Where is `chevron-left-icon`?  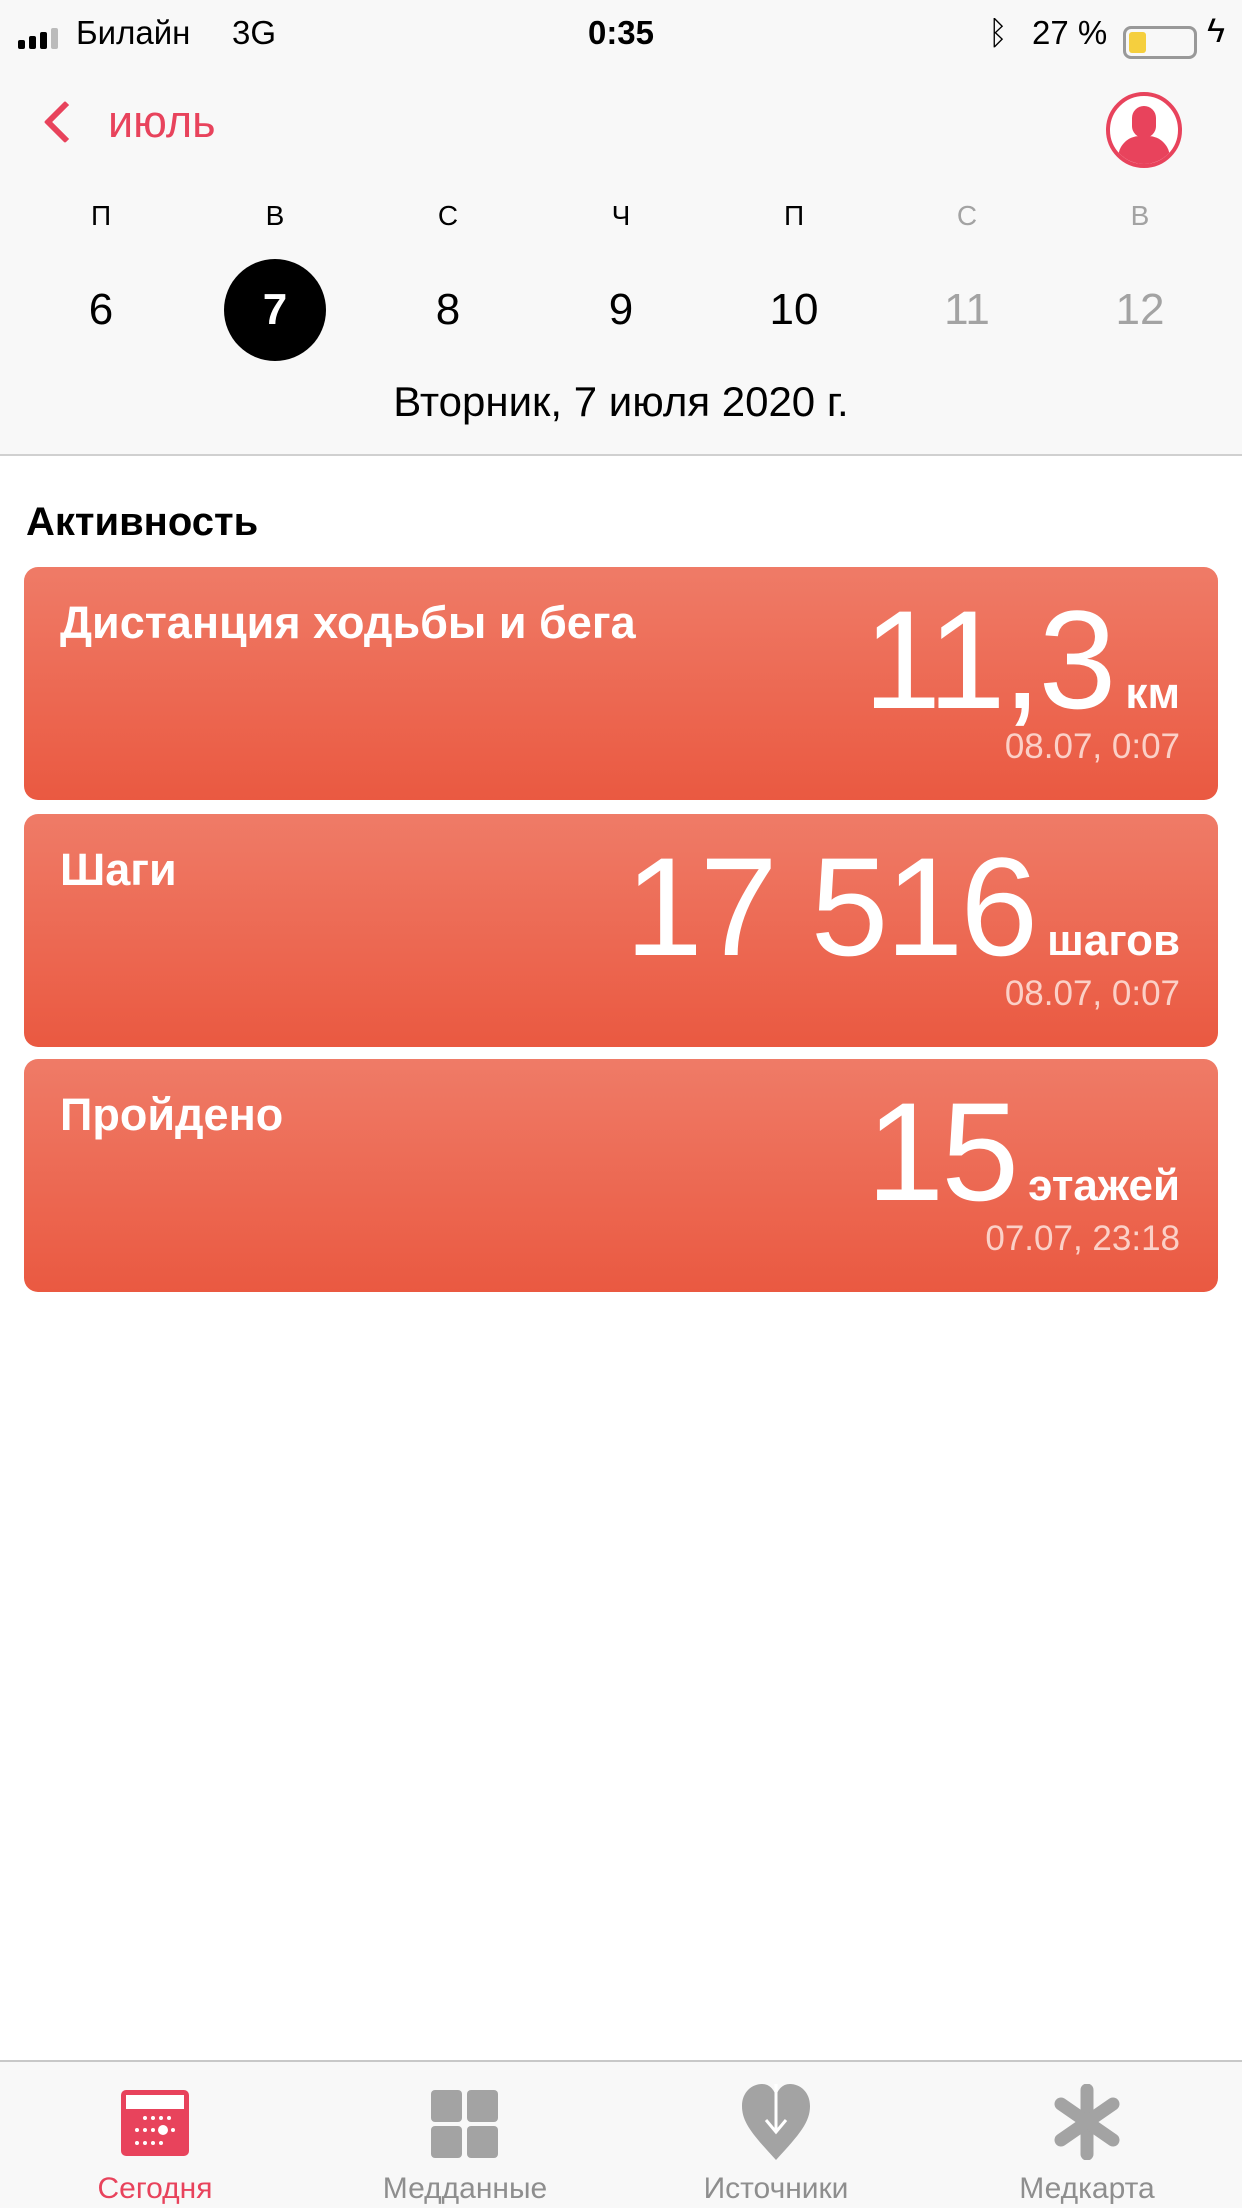
chevron-left-icon is located at coordinates (65, 122).